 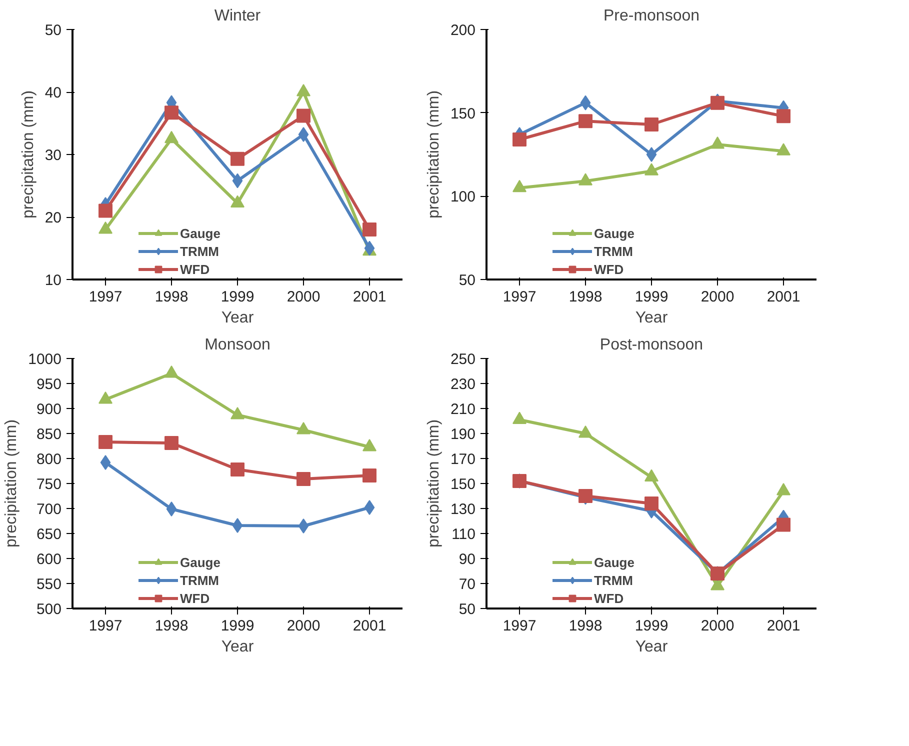 I want to click on y-tick-label: 70, so click(x=467, y=584).